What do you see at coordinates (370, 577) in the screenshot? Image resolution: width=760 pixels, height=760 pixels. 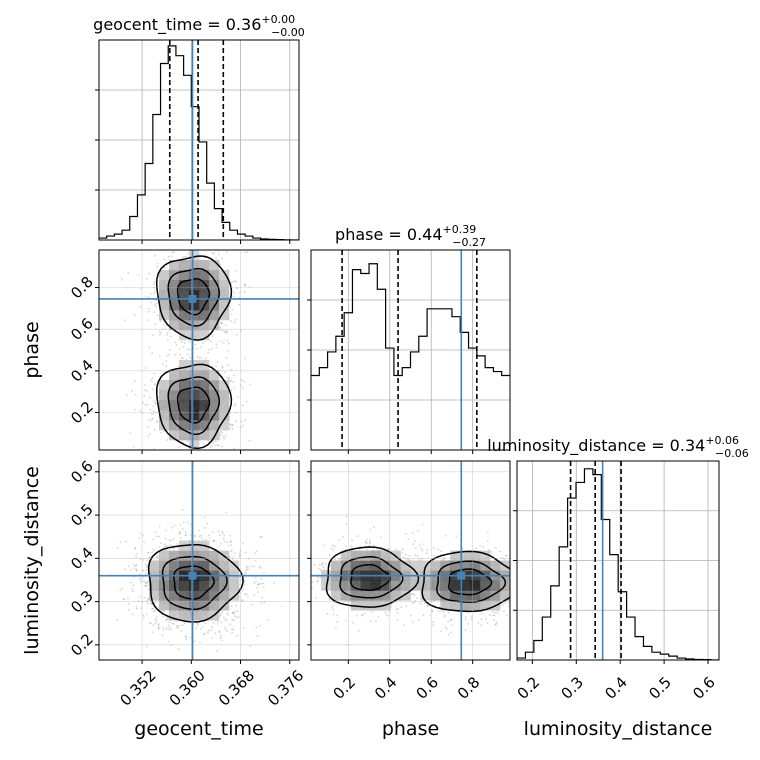 I see `contour-line` at bounding box center [370, 577].